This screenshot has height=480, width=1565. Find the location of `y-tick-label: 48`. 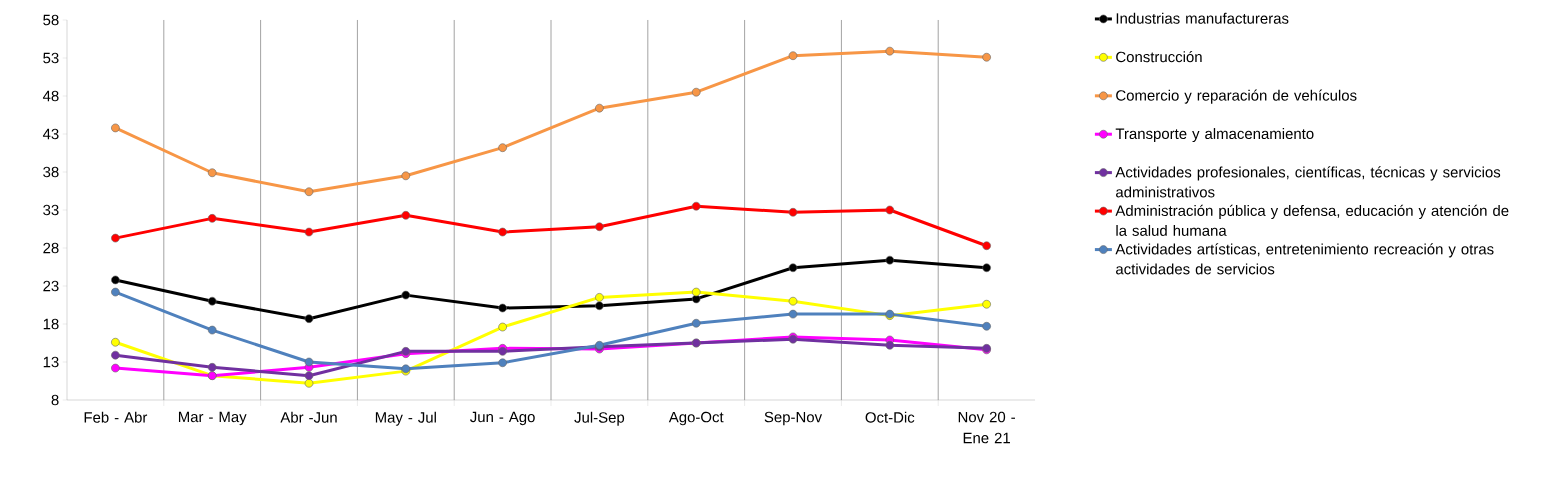

y-tick-label: 48 is located at coordinates (50, 96).